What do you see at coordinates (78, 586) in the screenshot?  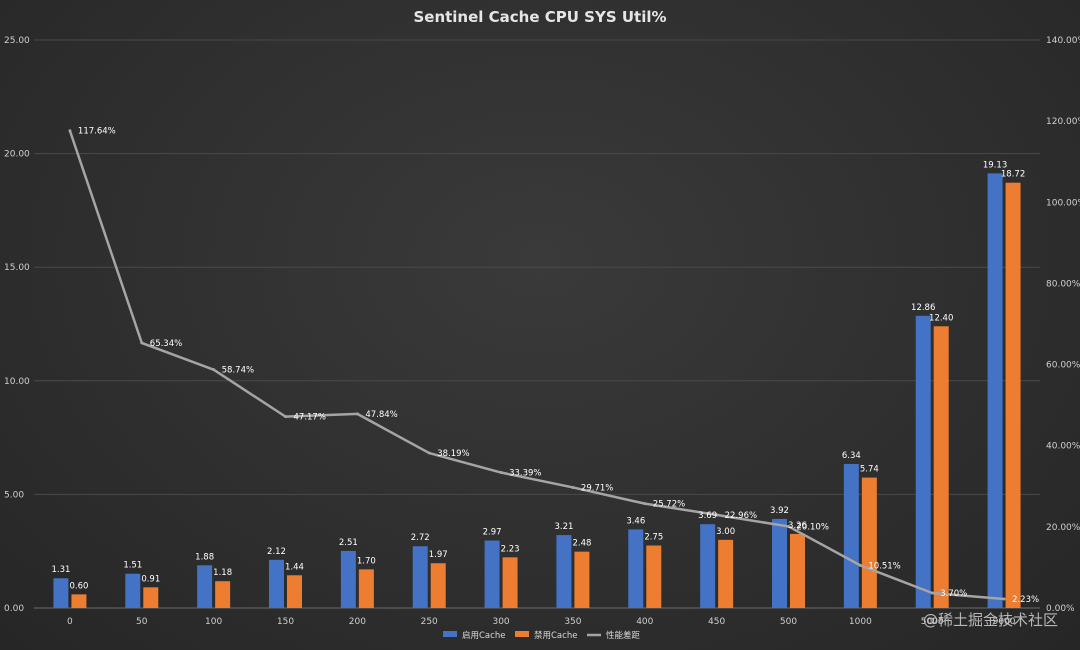 I see `bar-label-disabled-cache: 0.60` at bounding box center [78, 586].